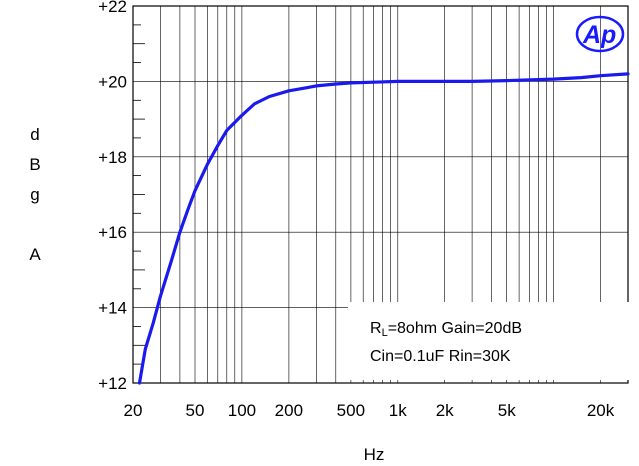 This screenshot has height=466, width=639. Describe the element at coordinates (112, 383) in the screenshot. I see `y-tick-label: +12` at that location.